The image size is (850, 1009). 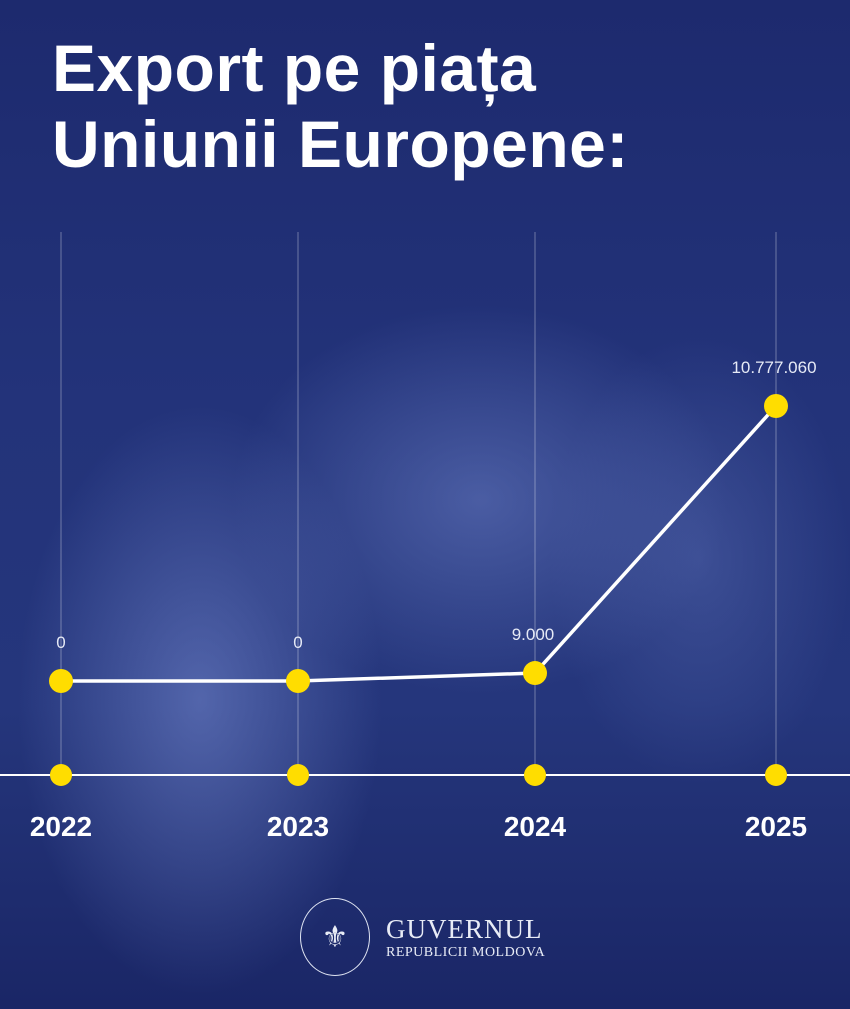 I want to click on data-point-2023, so click(x=298, y=681).